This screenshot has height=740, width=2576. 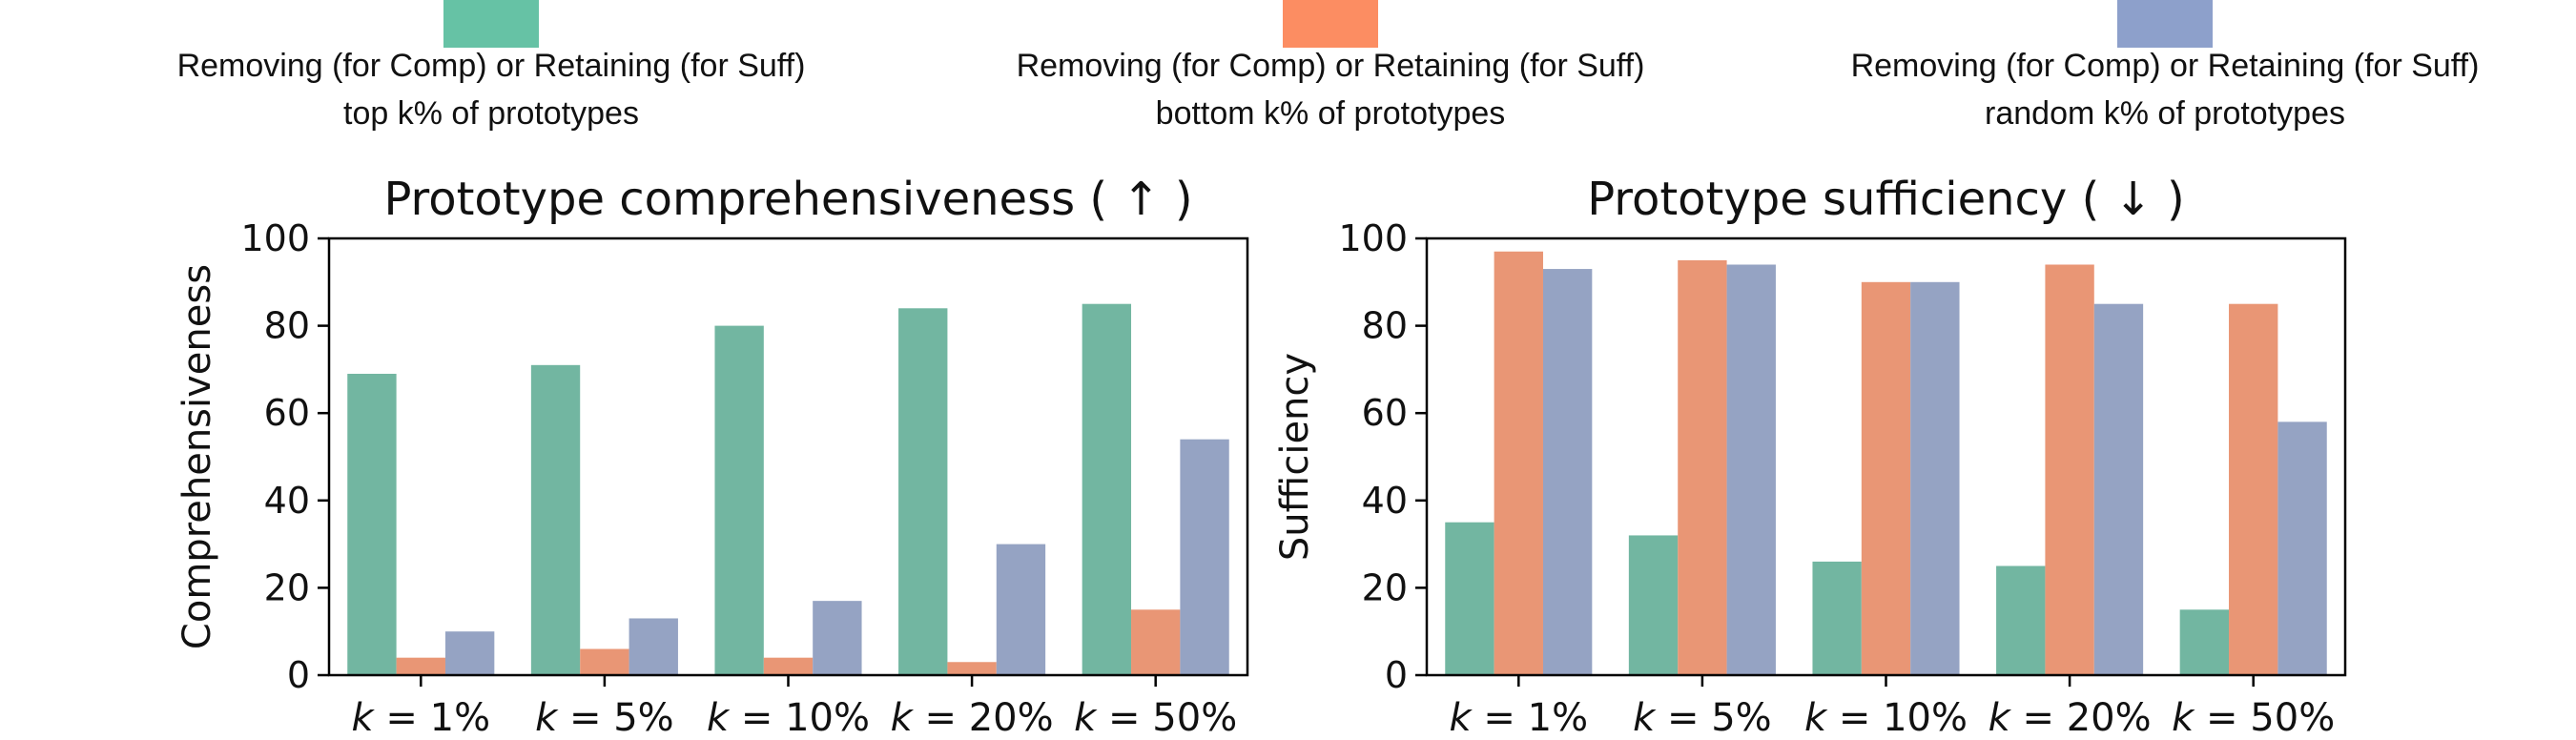 What do you see at coordinates (491, 113) in the screenshot?
I see `legend-label-line2: top k% of prototypes` at bounding box center [491, 113].